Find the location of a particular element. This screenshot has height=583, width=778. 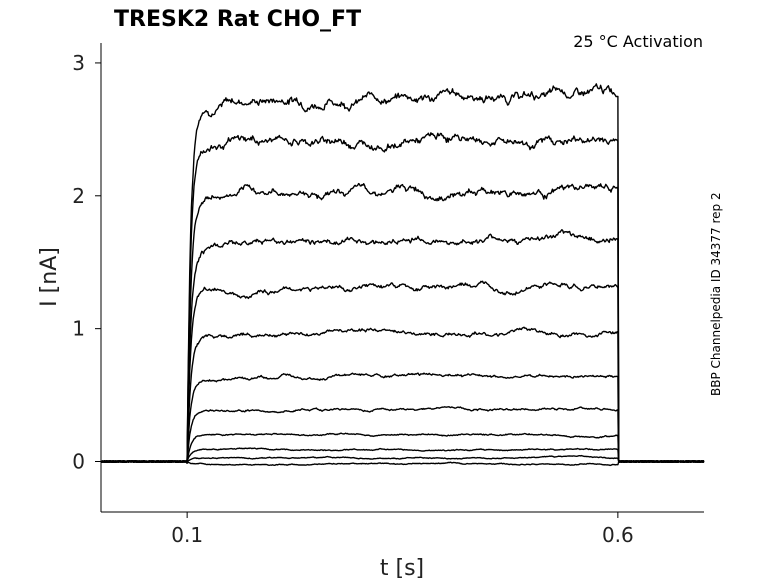

y-tick-label: 2 is located at coordinates (78, 196).